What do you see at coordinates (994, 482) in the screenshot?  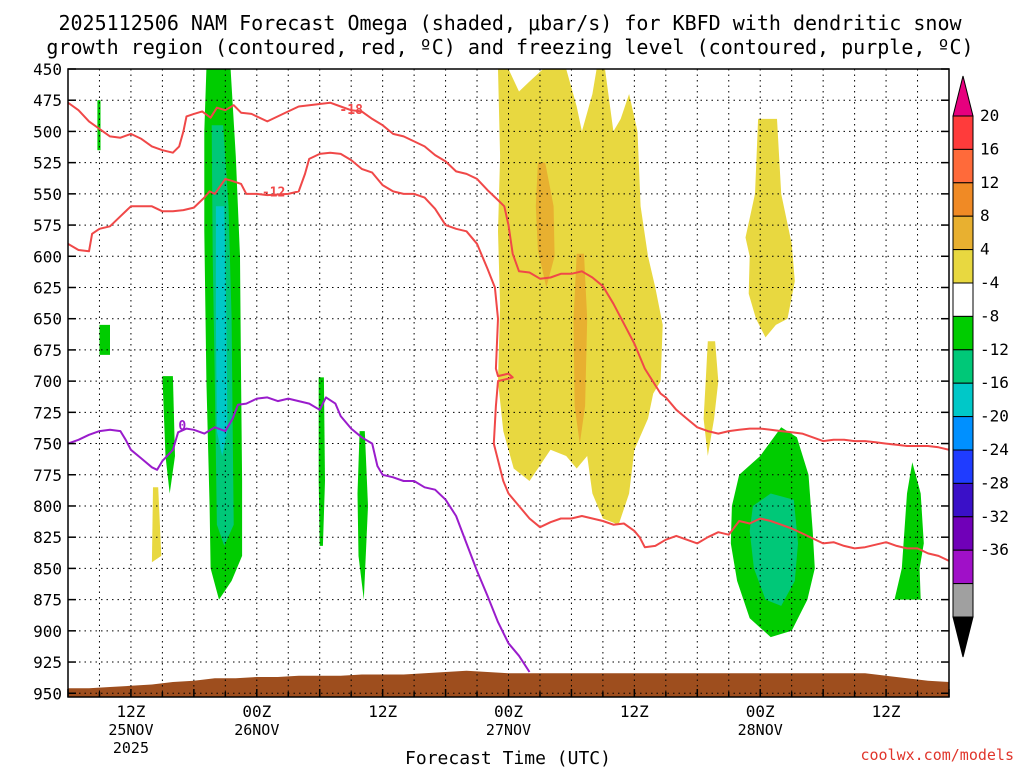 I see `colorbar-label: -28` at bounding box center [994, 482].